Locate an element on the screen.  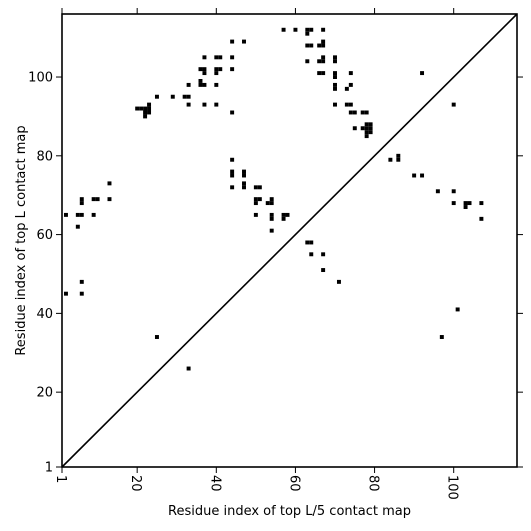
y-tick-label-60: 60 is located at coordinates (44, 235).